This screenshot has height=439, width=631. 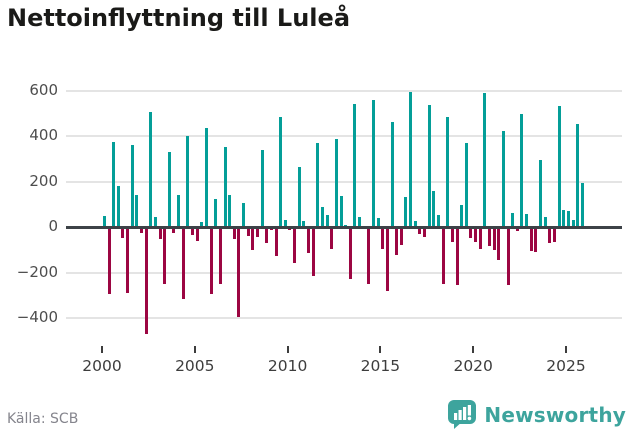 I want to click on bar-2004-q4, so click(x=192, y=231).